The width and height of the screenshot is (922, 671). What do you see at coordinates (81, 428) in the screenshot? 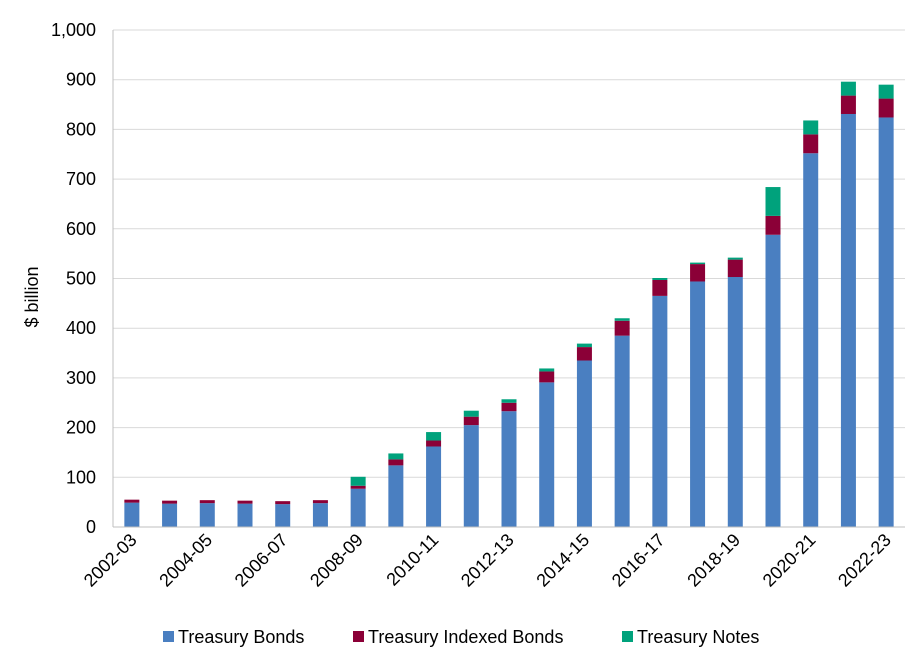
I see `y-tick-label: 200` at bounding box center [81, 428].